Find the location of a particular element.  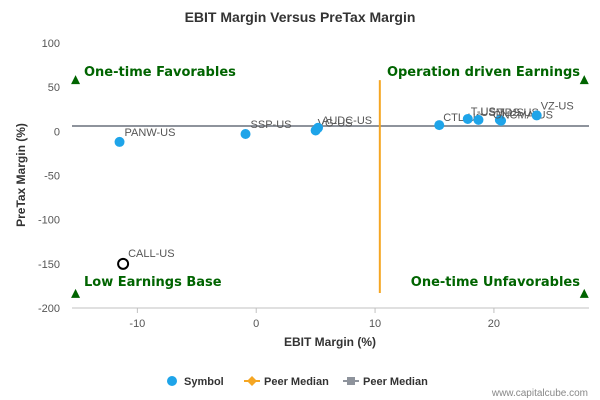

y-tick-label: -100 is located at coordinates (49, 221).